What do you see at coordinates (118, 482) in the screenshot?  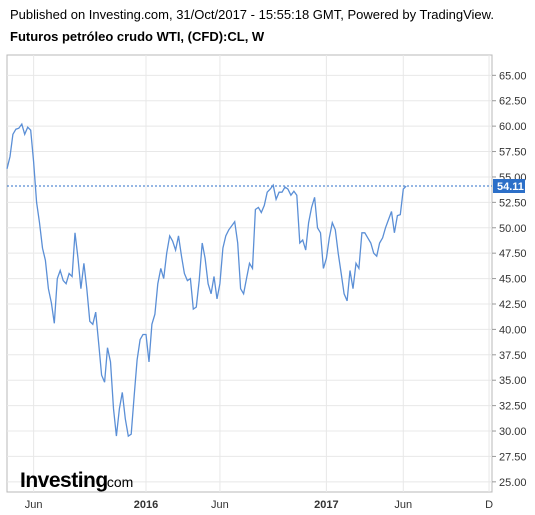 I see `logo-suffix: .com` at bounding box center [118, 482].